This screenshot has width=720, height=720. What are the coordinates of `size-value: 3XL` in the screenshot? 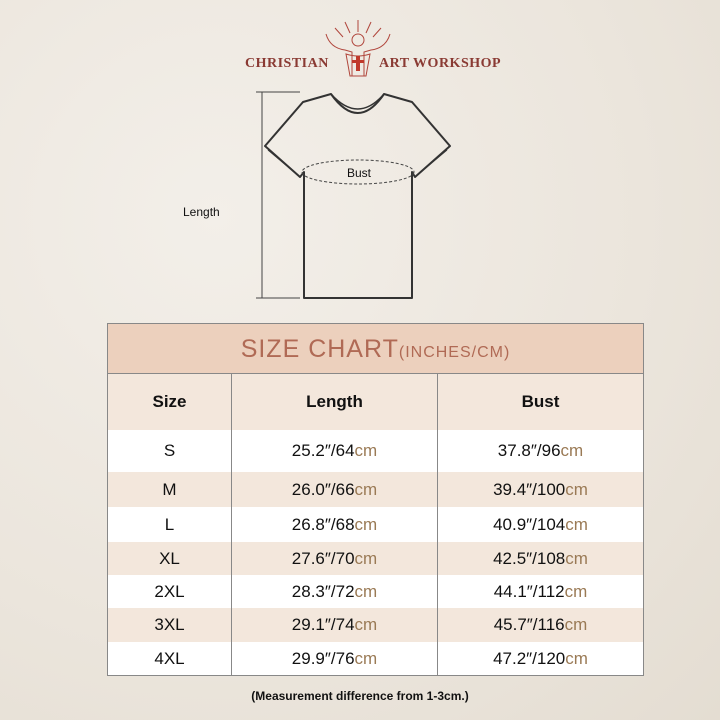 It's located at (169, 624).